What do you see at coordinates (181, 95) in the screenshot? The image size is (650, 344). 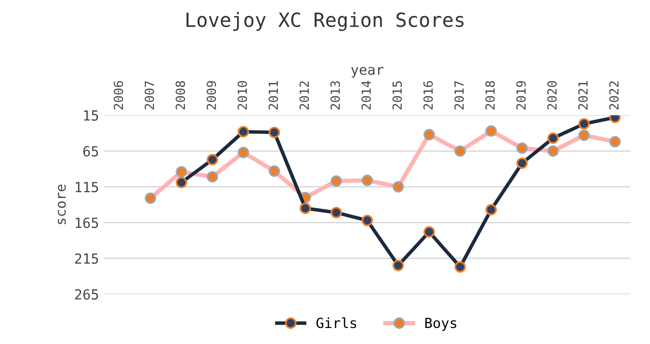 I see `x-tick-label: 2008` at bounding box center [181, 95].